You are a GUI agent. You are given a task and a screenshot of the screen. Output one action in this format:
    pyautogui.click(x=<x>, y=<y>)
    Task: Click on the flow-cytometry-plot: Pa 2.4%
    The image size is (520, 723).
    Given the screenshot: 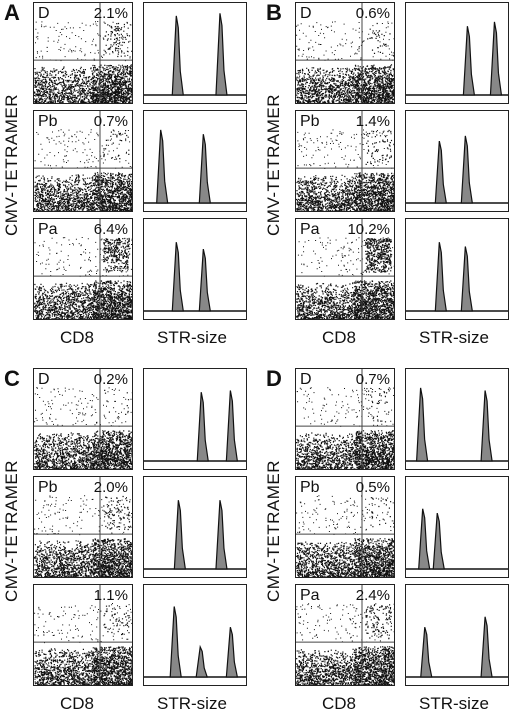 What is the action you would take?
    pyautogui.click(x=345, y=635)
    